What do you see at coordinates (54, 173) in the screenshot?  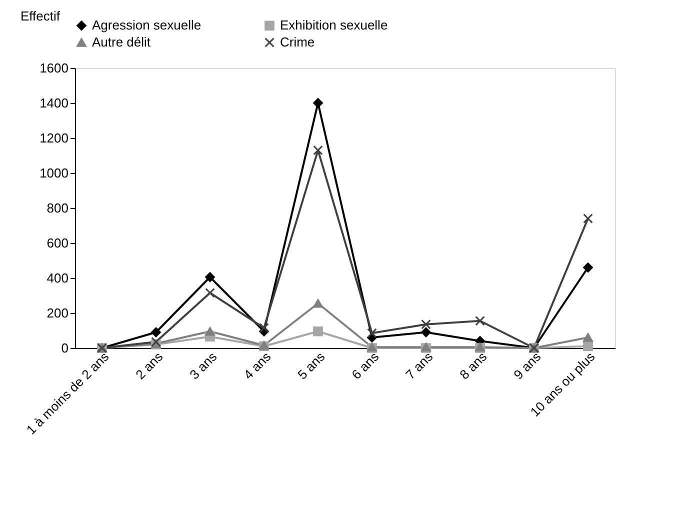 I see `y-tick-label: 1000` at bounding box center [54, 173].